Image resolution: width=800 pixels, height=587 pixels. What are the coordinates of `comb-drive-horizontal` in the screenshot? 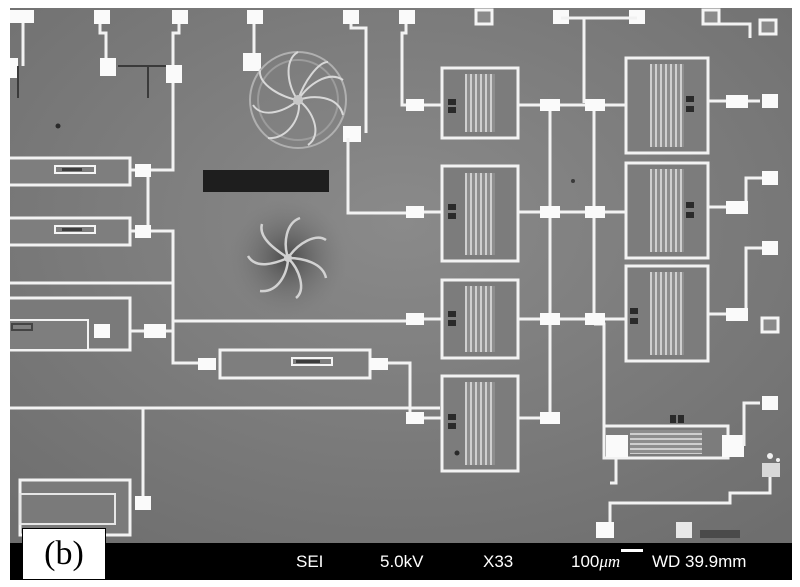 It's located at (673, 437).